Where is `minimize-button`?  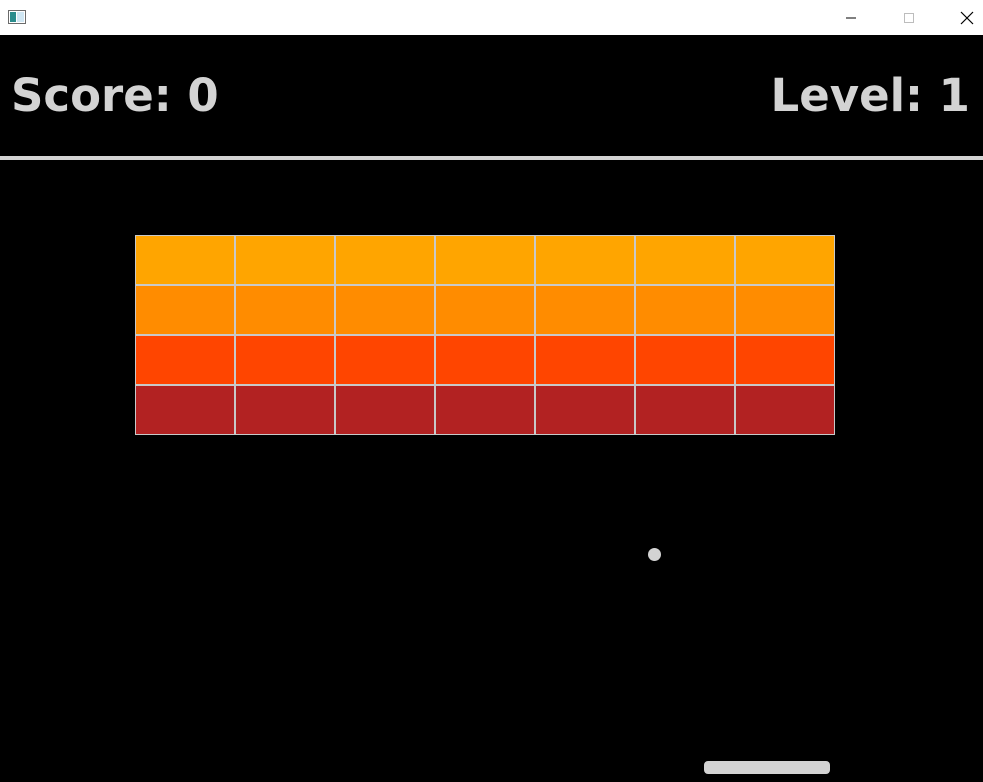 minimize-button is located at coordinates (851, 17).